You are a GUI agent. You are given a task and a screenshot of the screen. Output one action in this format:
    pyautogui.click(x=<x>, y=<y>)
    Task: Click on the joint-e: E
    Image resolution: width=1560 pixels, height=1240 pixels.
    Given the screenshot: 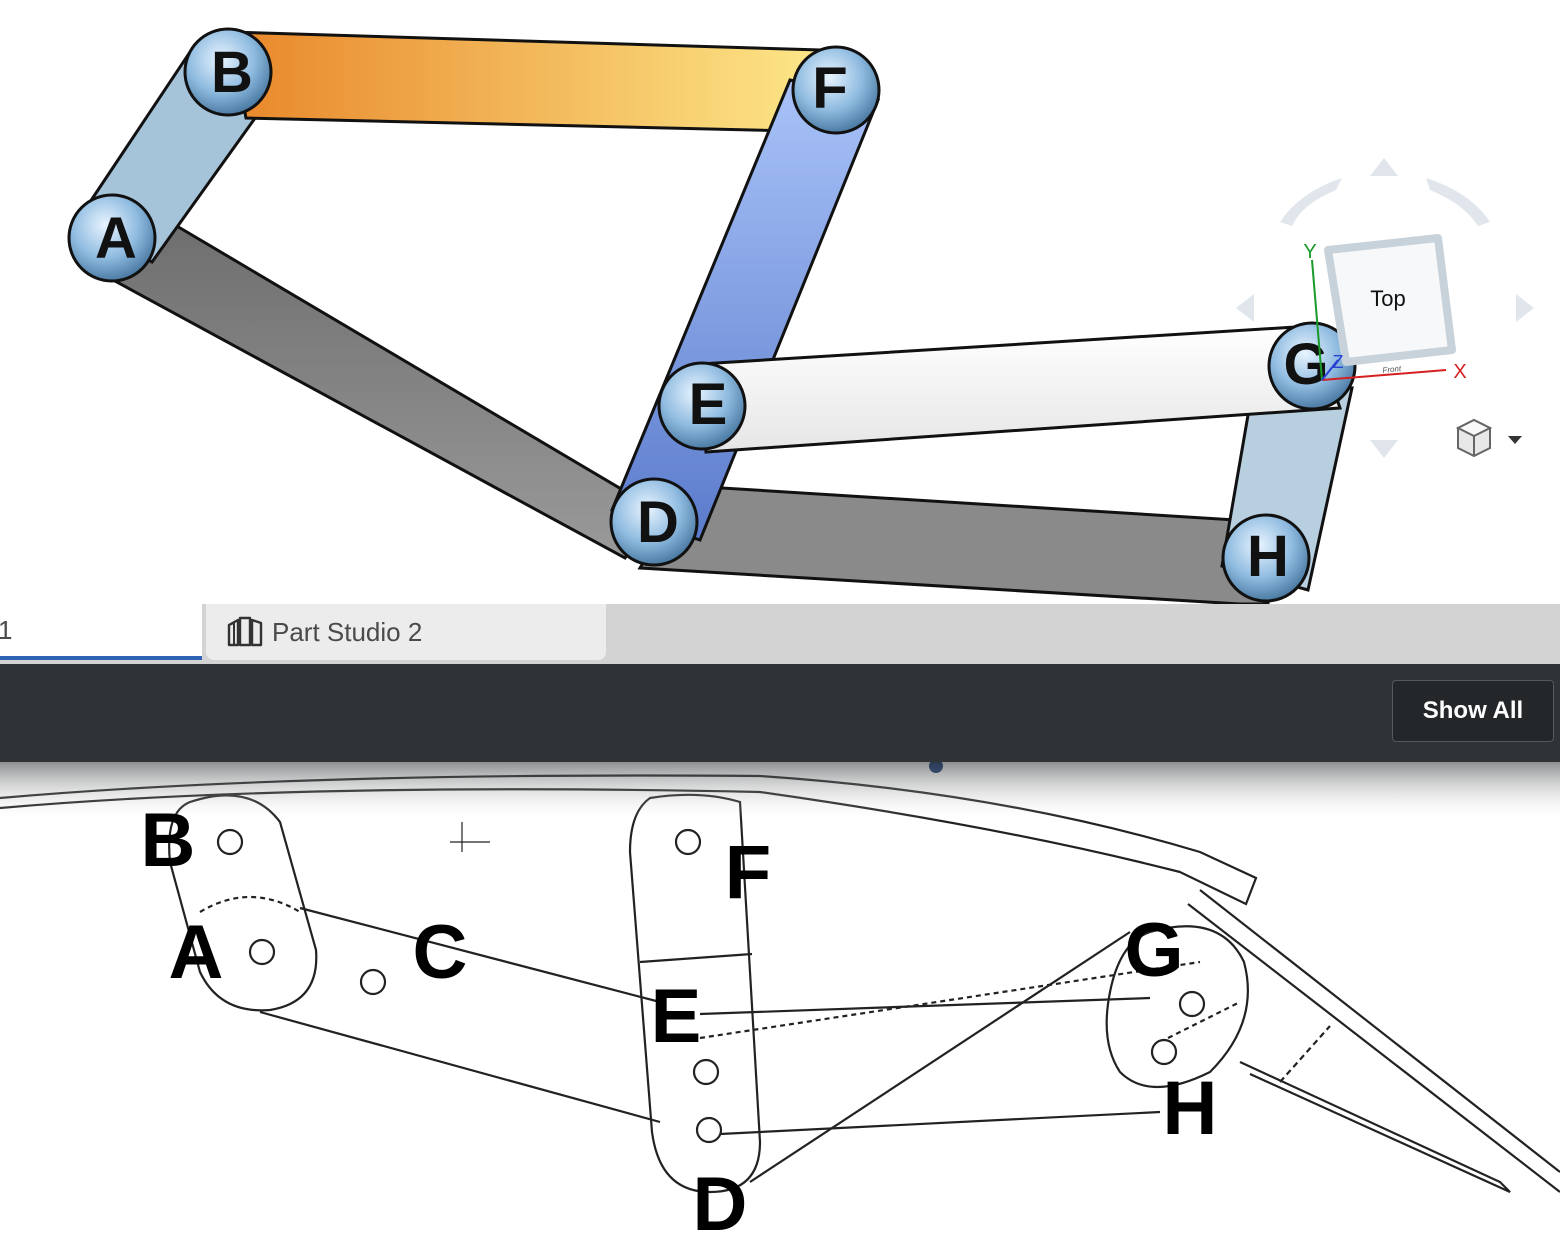 What is the action you would take?
    pyautogui.click(x=702, y=406)
    